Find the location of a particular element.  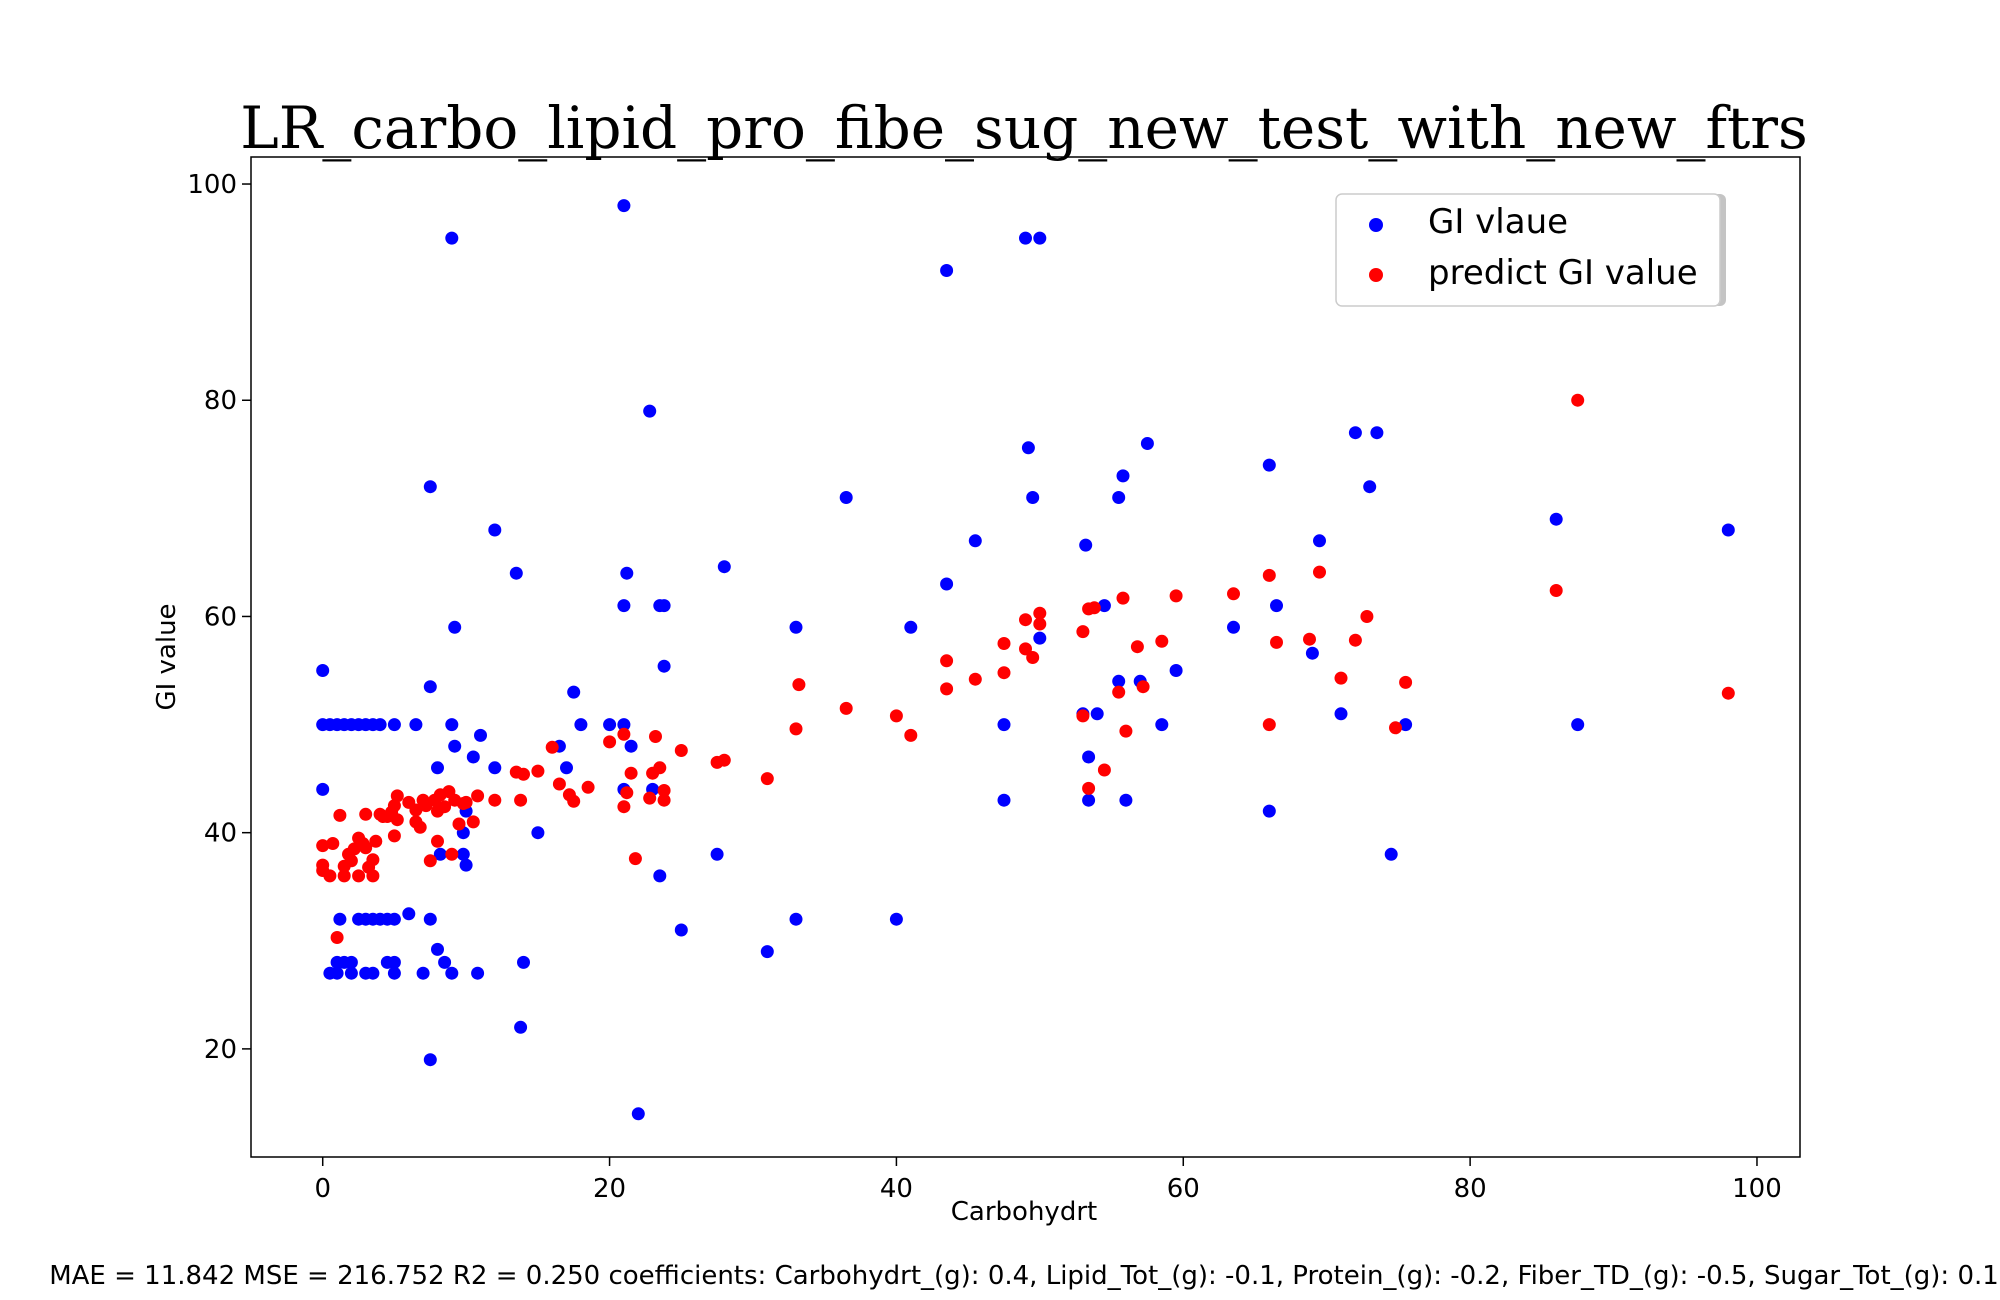

y-tick-label: 100 is located at coordinates (212, 185).